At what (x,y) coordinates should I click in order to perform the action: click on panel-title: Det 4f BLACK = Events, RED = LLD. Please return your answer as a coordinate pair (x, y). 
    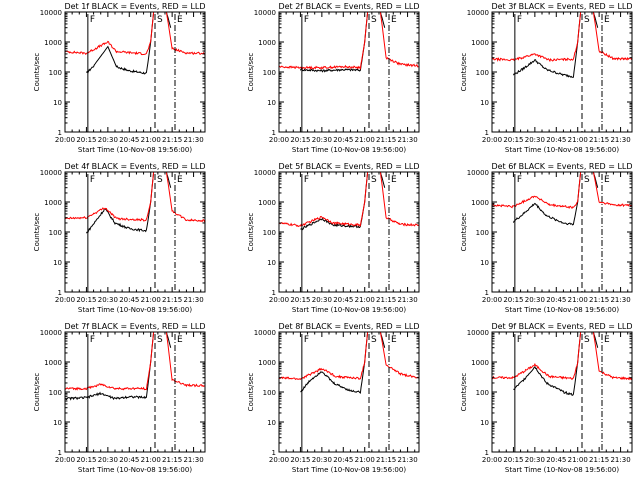
    Looking at the image, I should click on (134, 166).